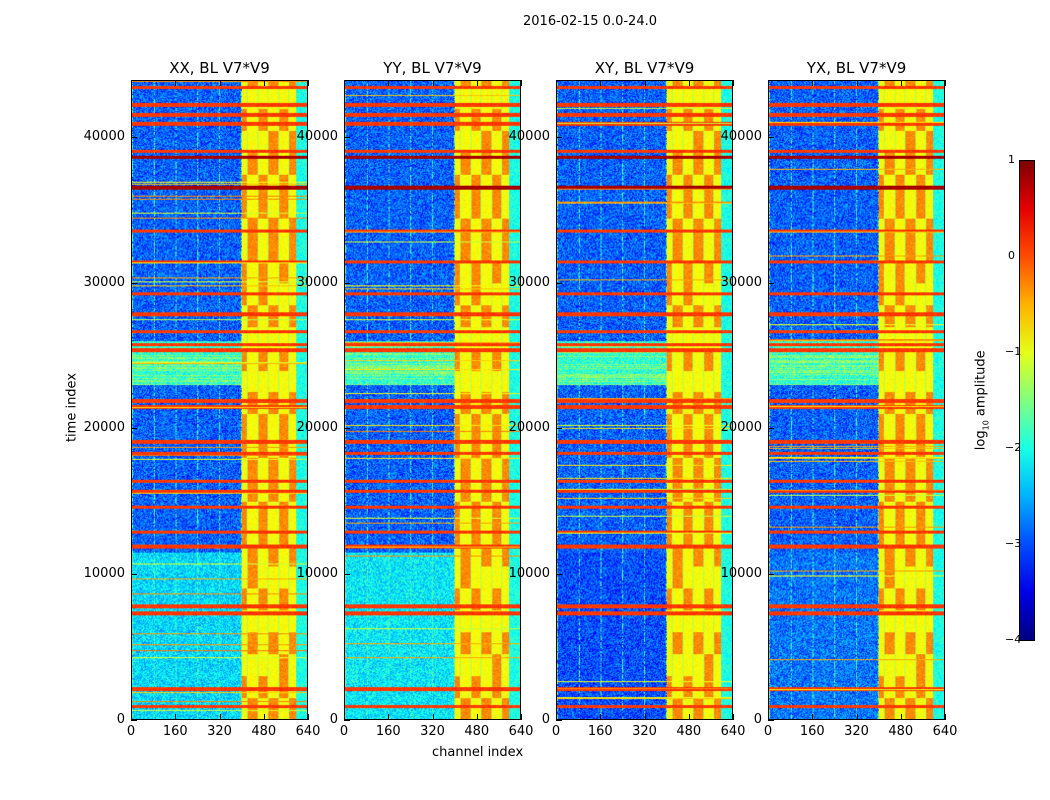  What do you see at coordinates (1027, 400) in the screenshot?
I see `colorbar` at bounding box center [1027, 400].